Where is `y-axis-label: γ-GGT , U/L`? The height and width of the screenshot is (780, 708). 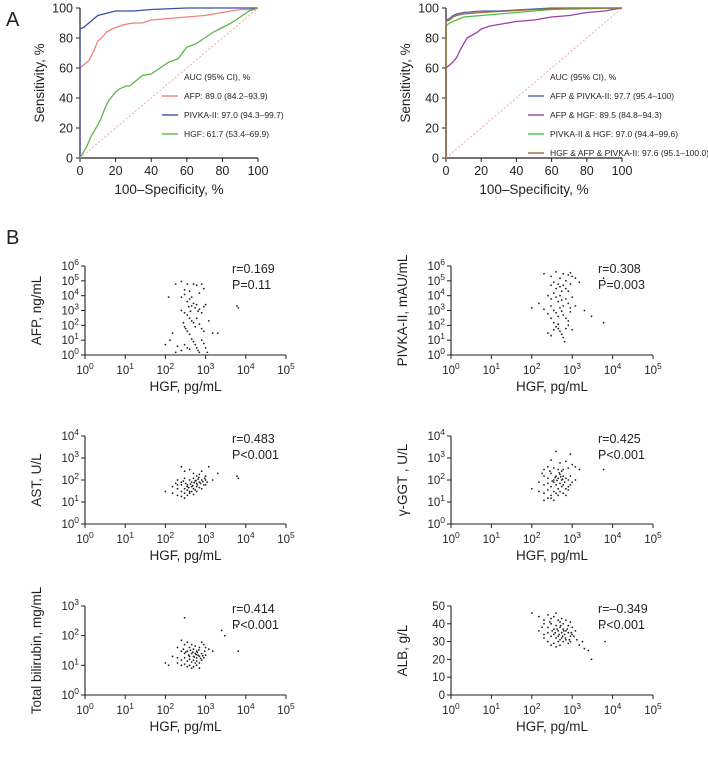 y-axis-label: γ-GGT , U/L is located at coordinates (402, 479).